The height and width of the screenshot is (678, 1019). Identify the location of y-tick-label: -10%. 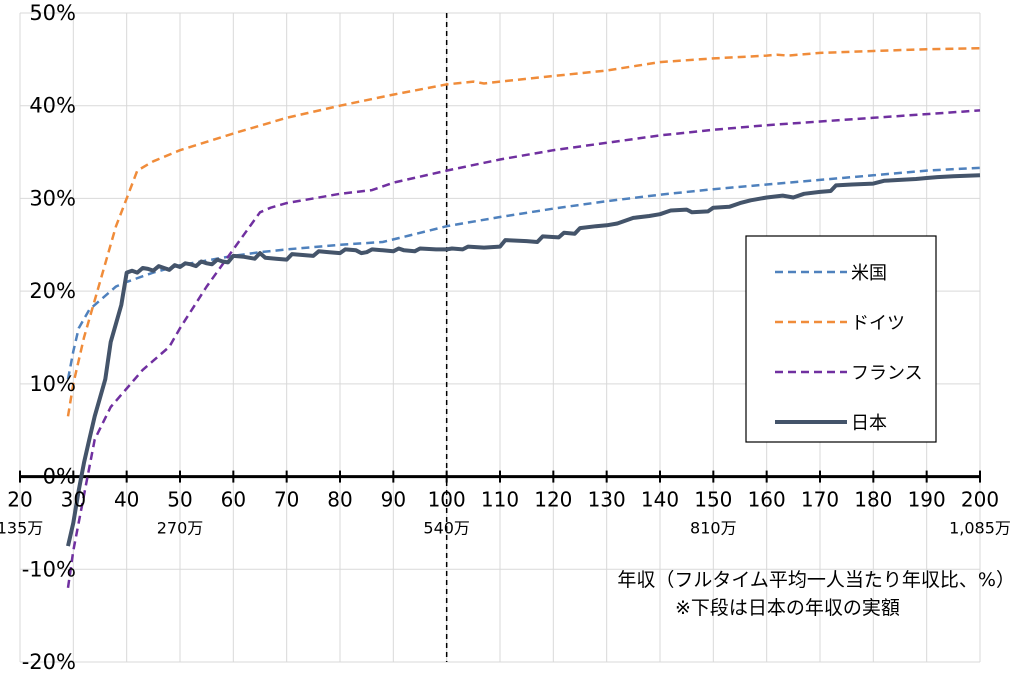
(49, 569).